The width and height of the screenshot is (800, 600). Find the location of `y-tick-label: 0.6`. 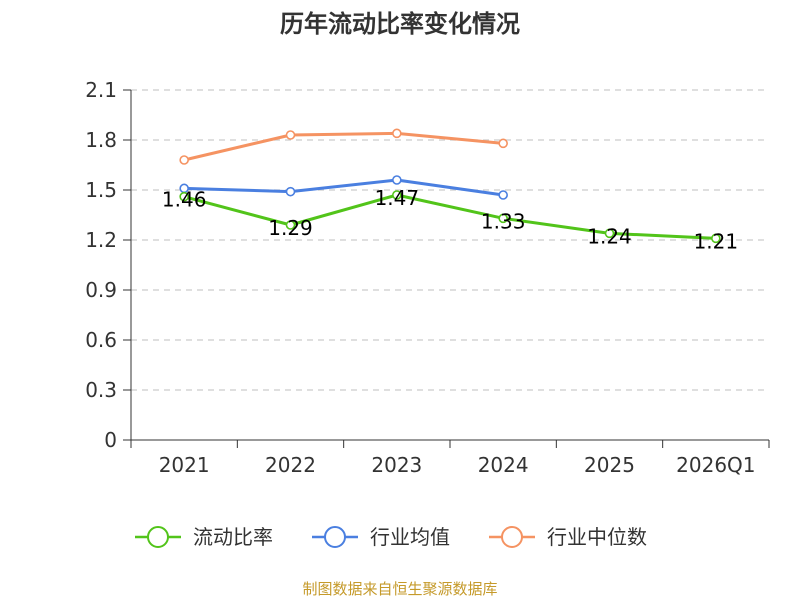

y-tick-label: 0.6 is located at coordinates (101, 340).